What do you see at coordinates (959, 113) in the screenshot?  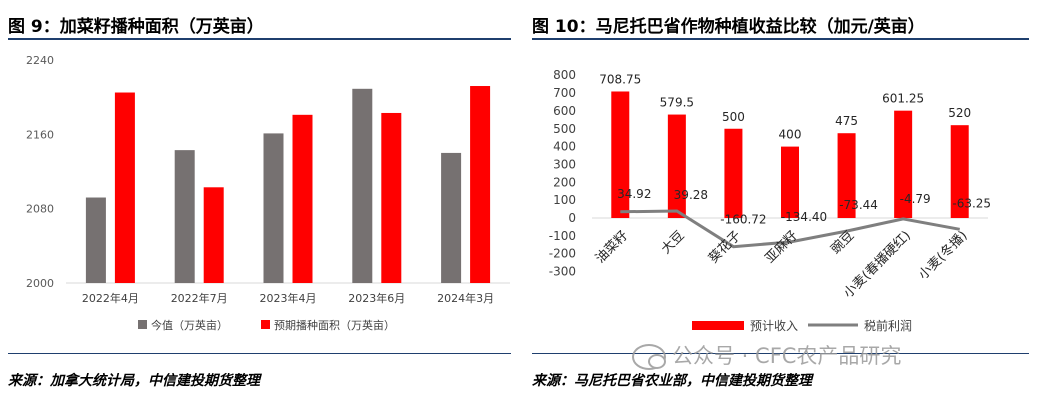 I see `bar-data-label: 520` at bounding box center [959, 113].